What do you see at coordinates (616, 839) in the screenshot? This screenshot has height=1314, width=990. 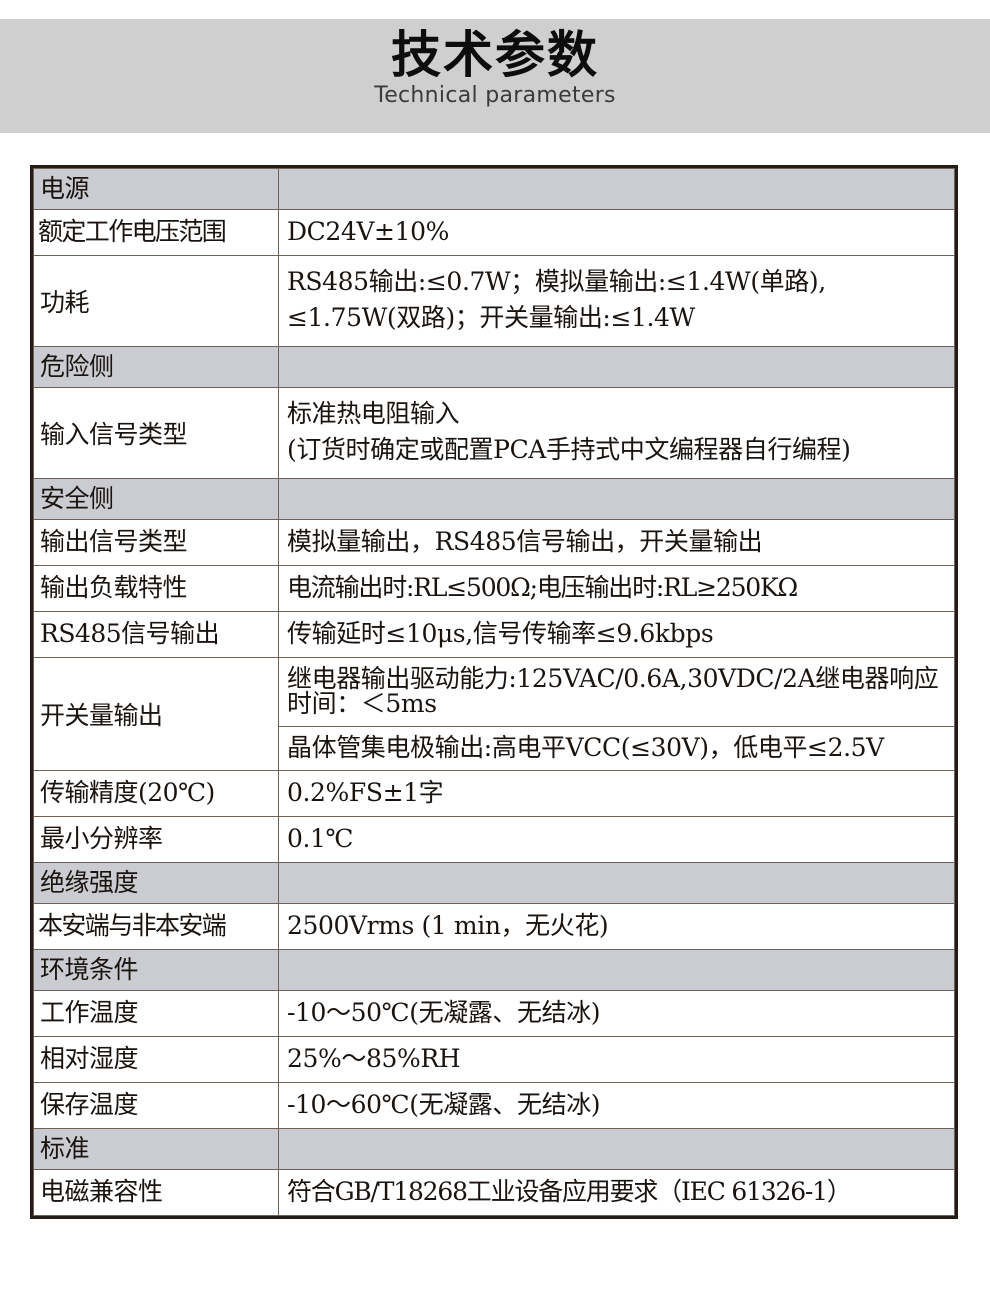 I see `parameter-value-cell: 0.1℃` at bounding box center [616, 839].